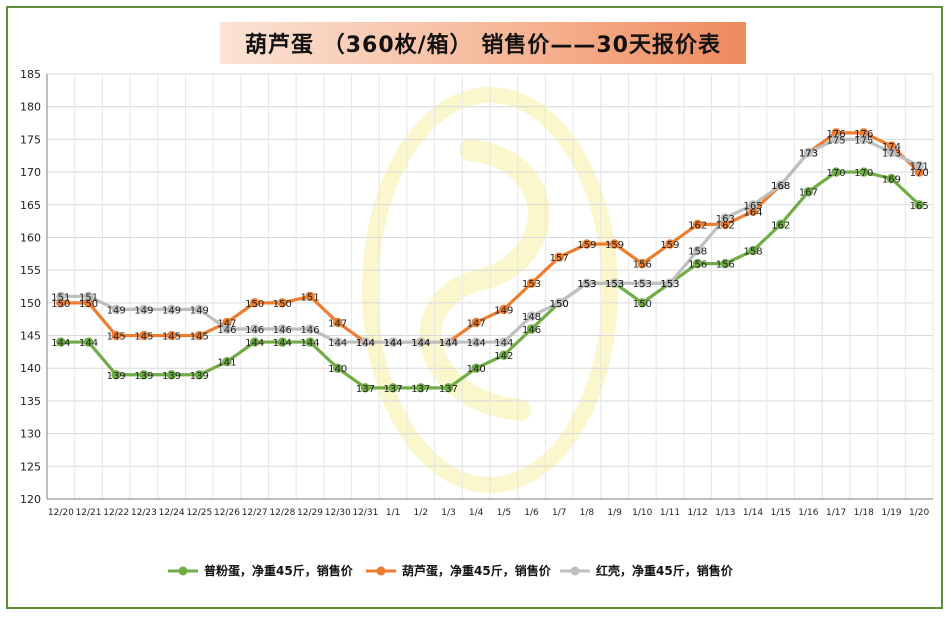  I want to click on data-label: 158, so click(697, 252).